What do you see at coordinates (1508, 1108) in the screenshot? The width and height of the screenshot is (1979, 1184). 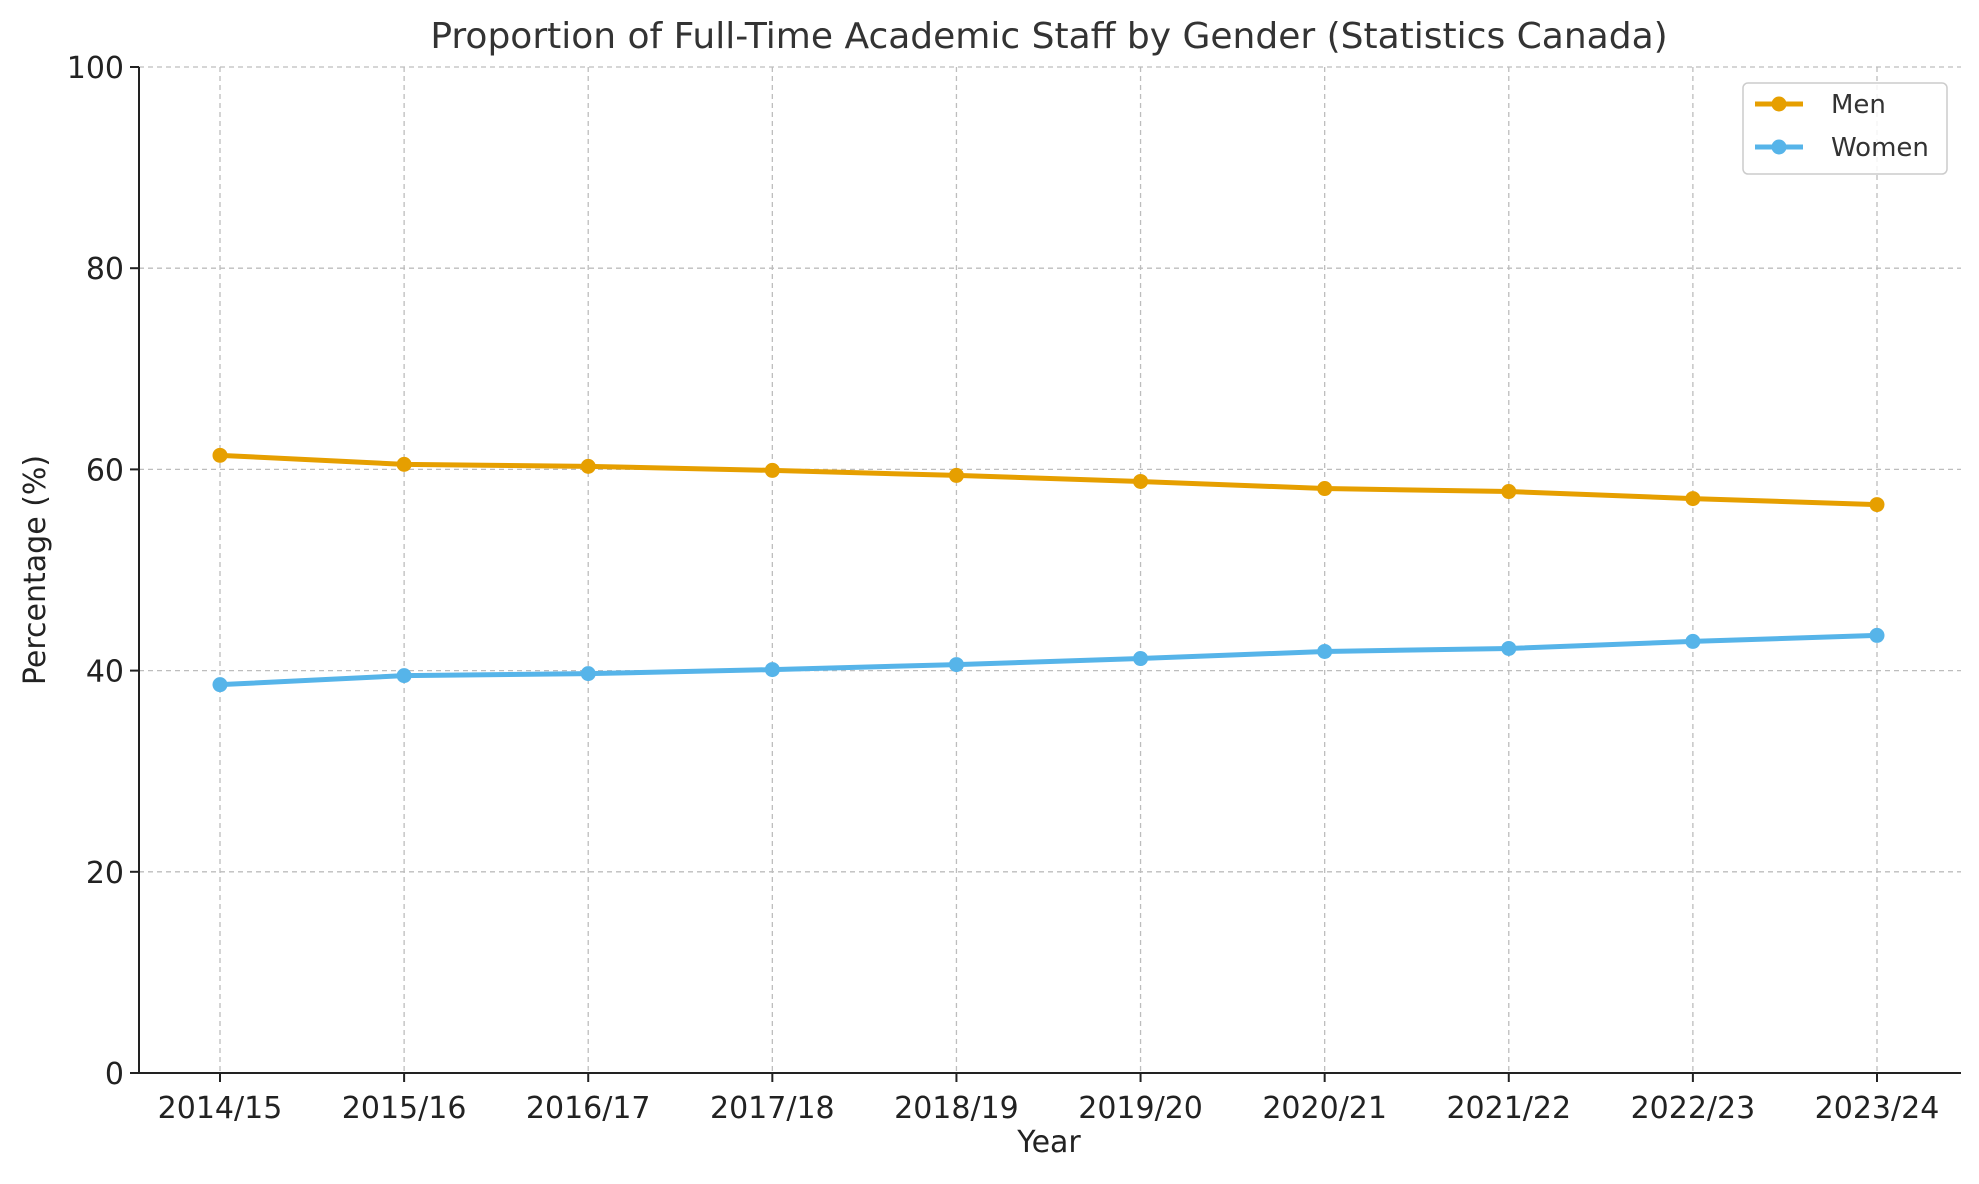 I see `x-tick-label: 2021/22` at bounding box center [1508, 1108].